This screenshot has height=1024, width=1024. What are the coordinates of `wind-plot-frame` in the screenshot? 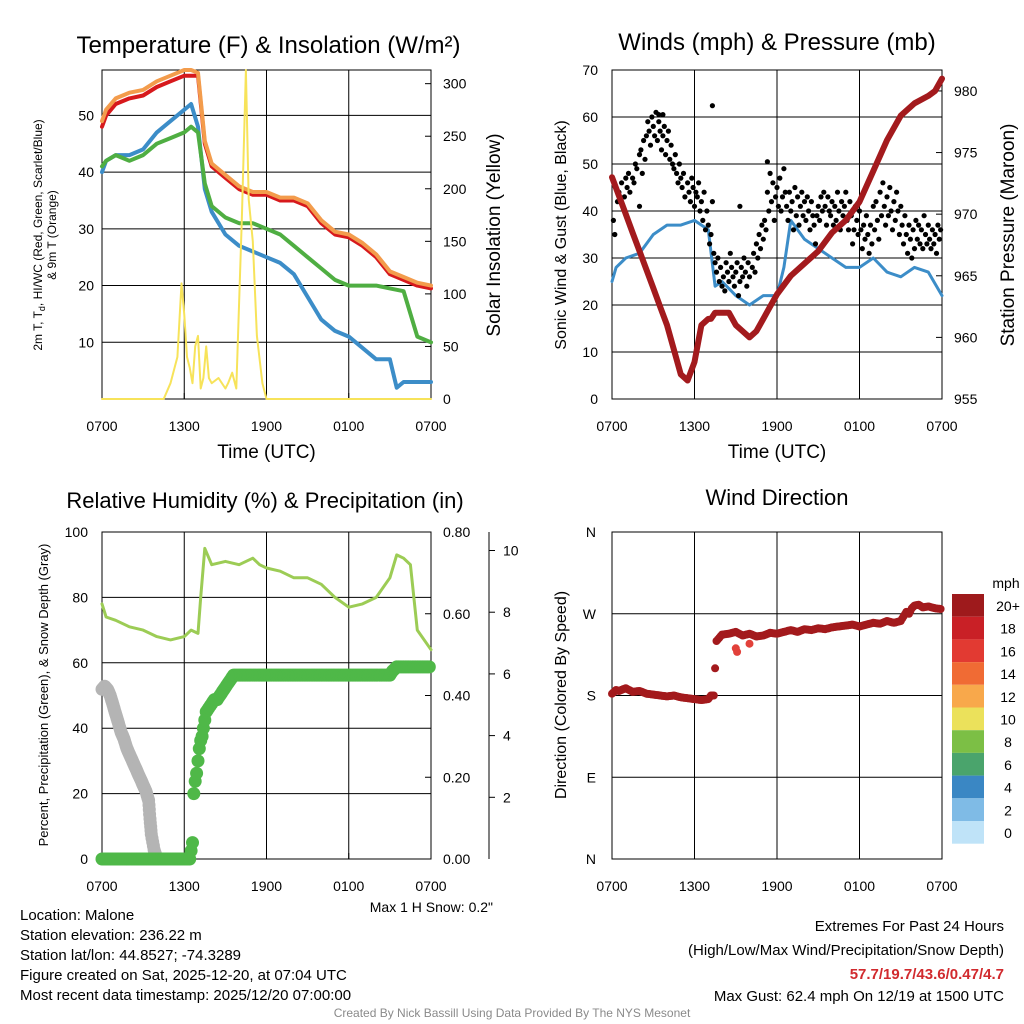 It's located at (777, 234).